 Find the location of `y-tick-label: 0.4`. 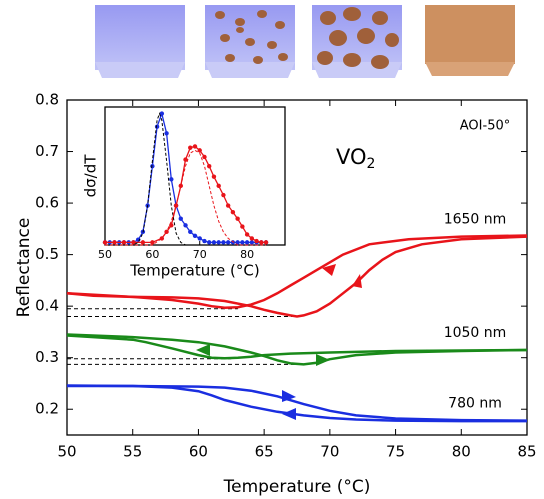

y-tick-label: 0.4 is located at coordinates (47, 306).